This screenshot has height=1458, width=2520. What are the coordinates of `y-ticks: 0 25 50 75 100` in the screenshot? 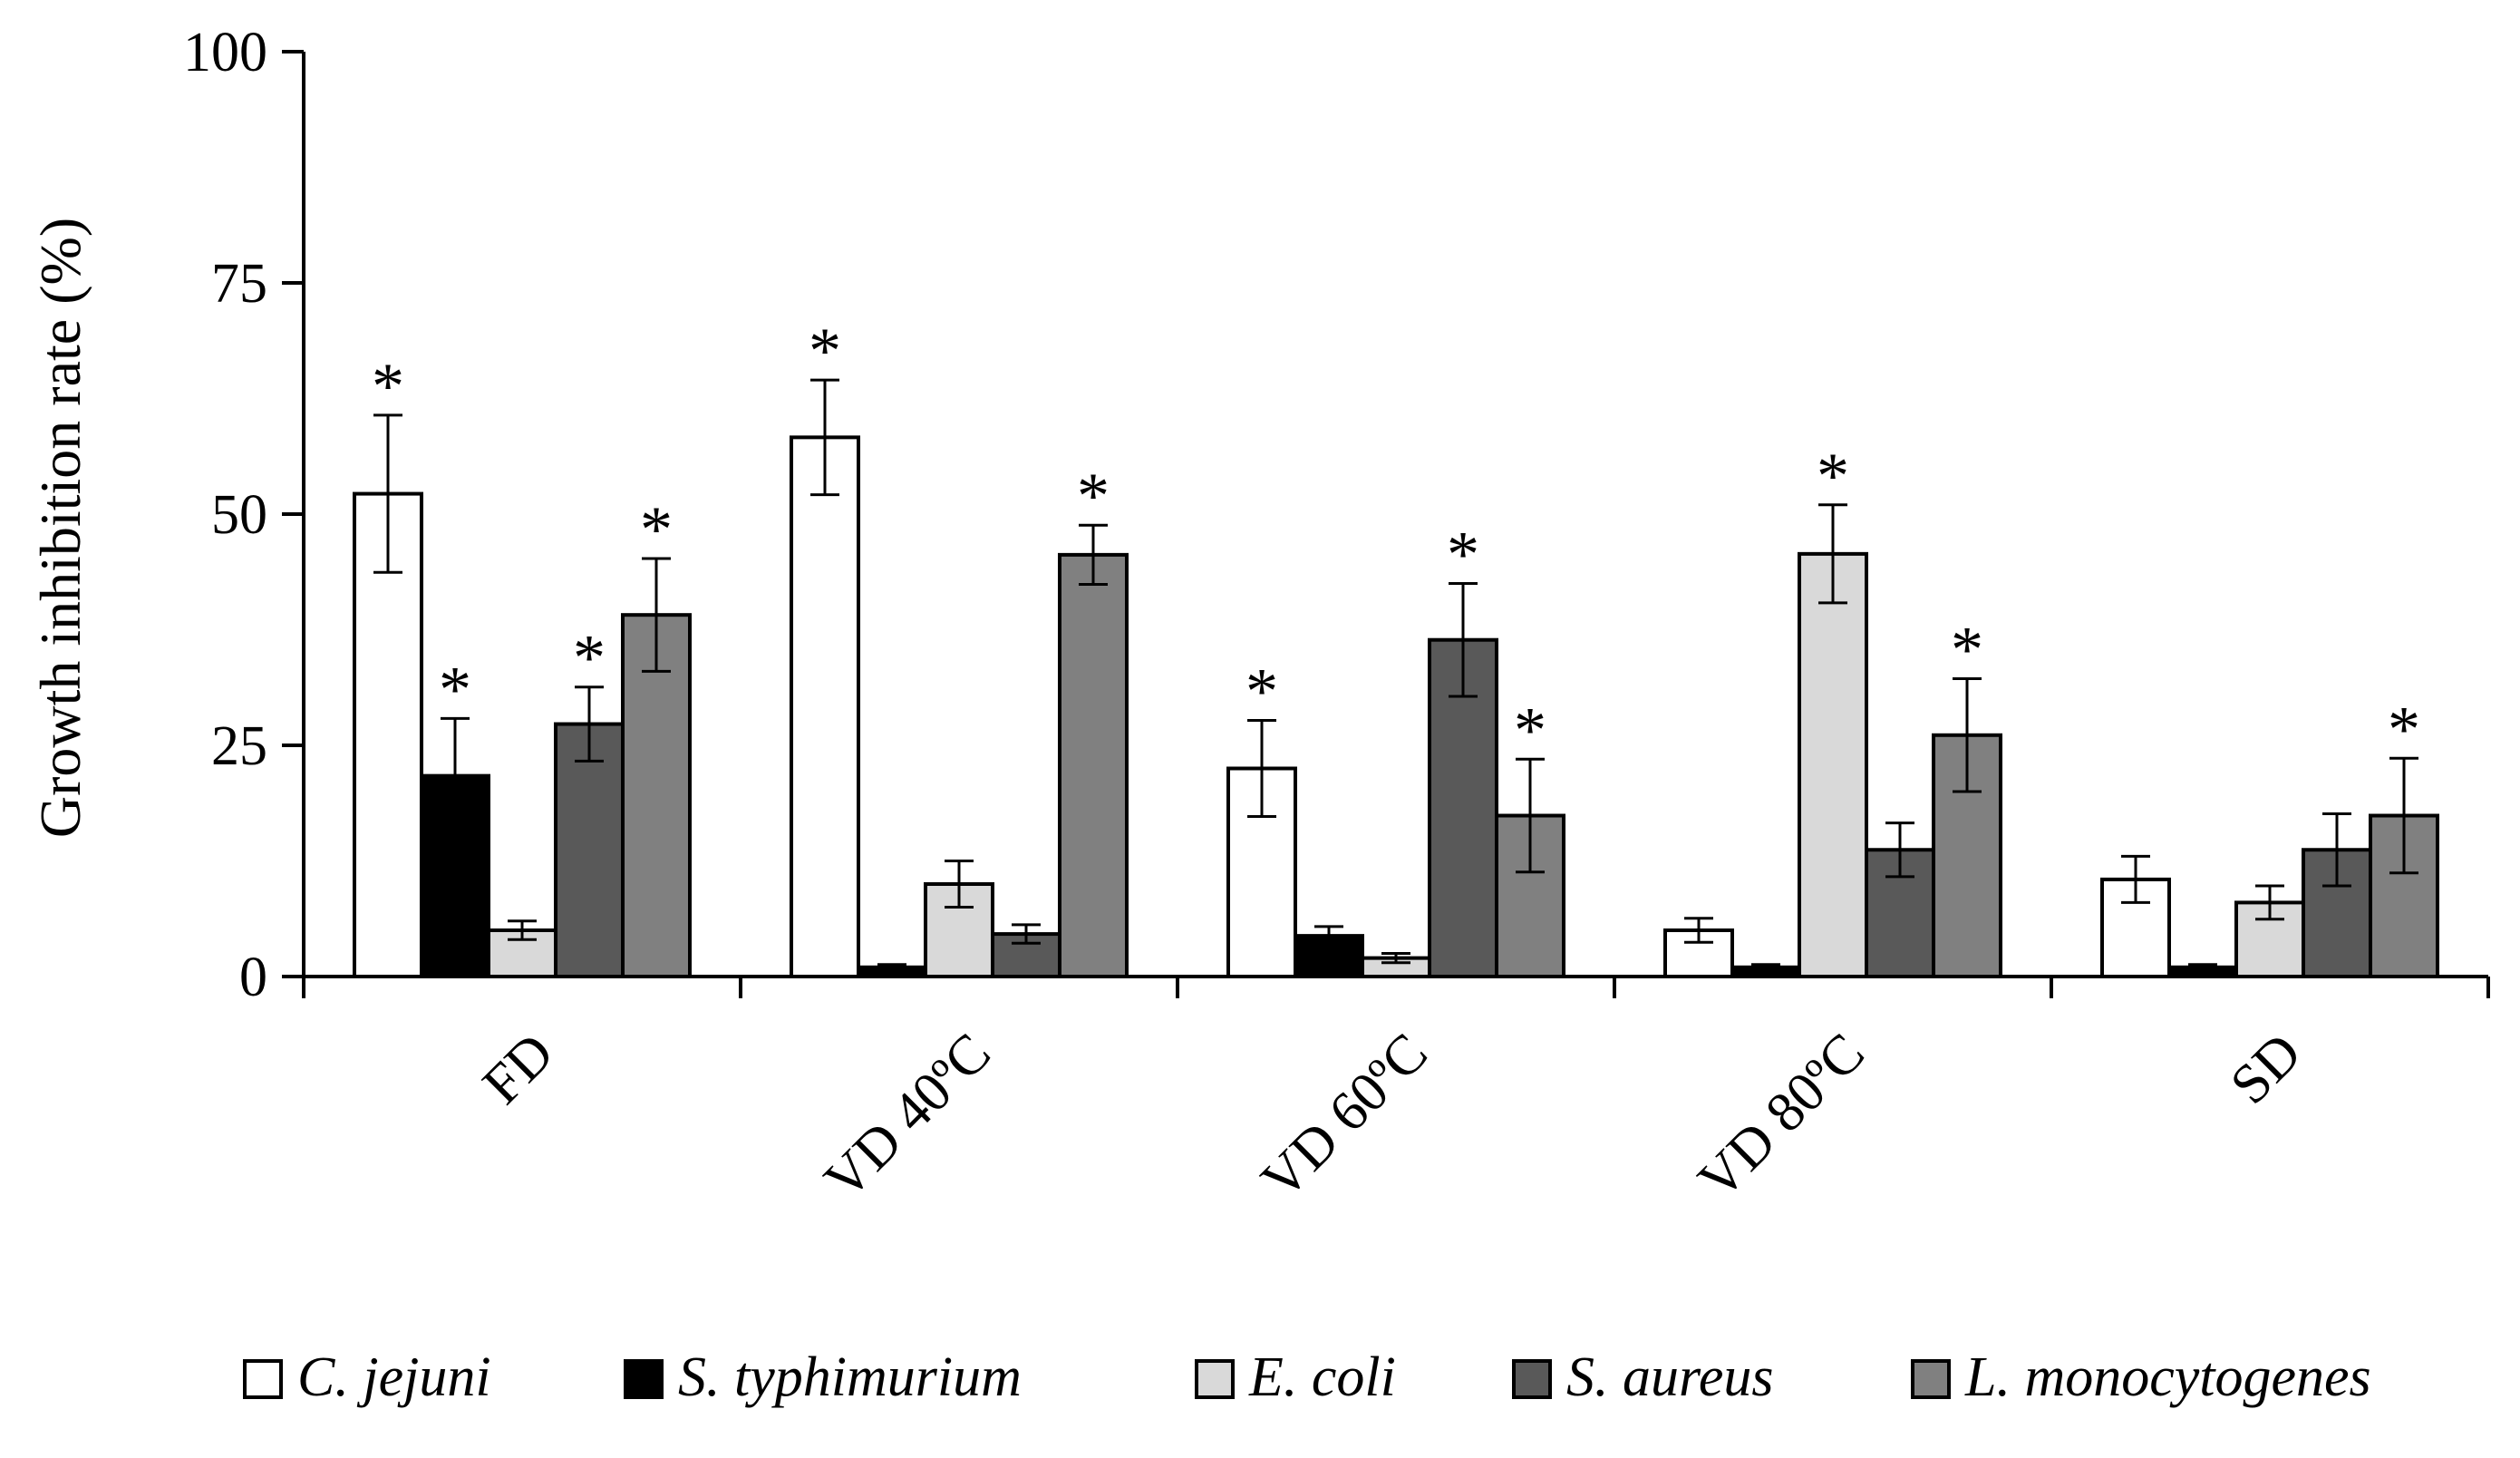 It's located at (244, 515).